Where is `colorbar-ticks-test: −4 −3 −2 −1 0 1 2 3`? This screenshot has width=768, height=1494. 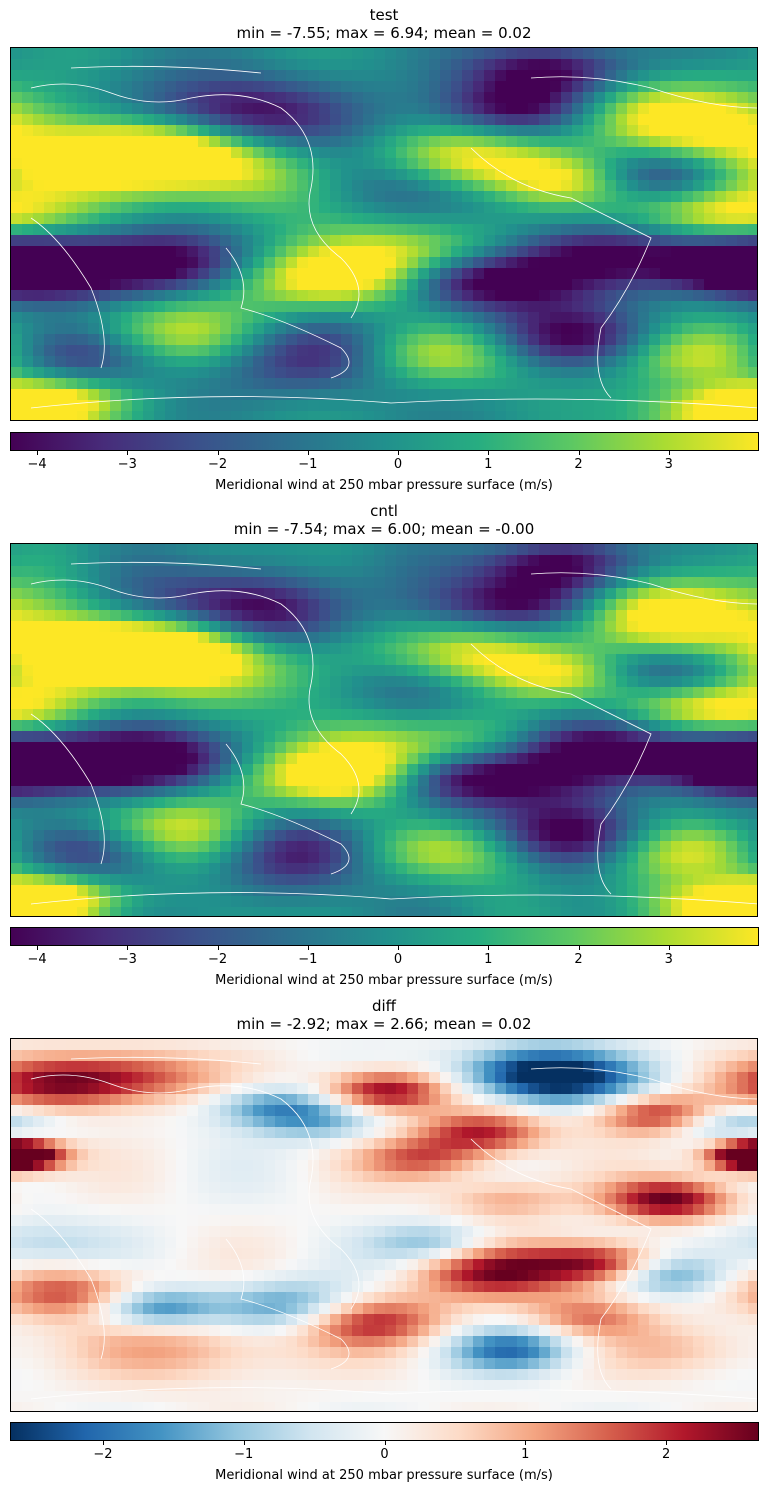
colorbar-ticks-test: −4 −3 −2 −1 0 1 2 3 is located at coordinates (384, 462).